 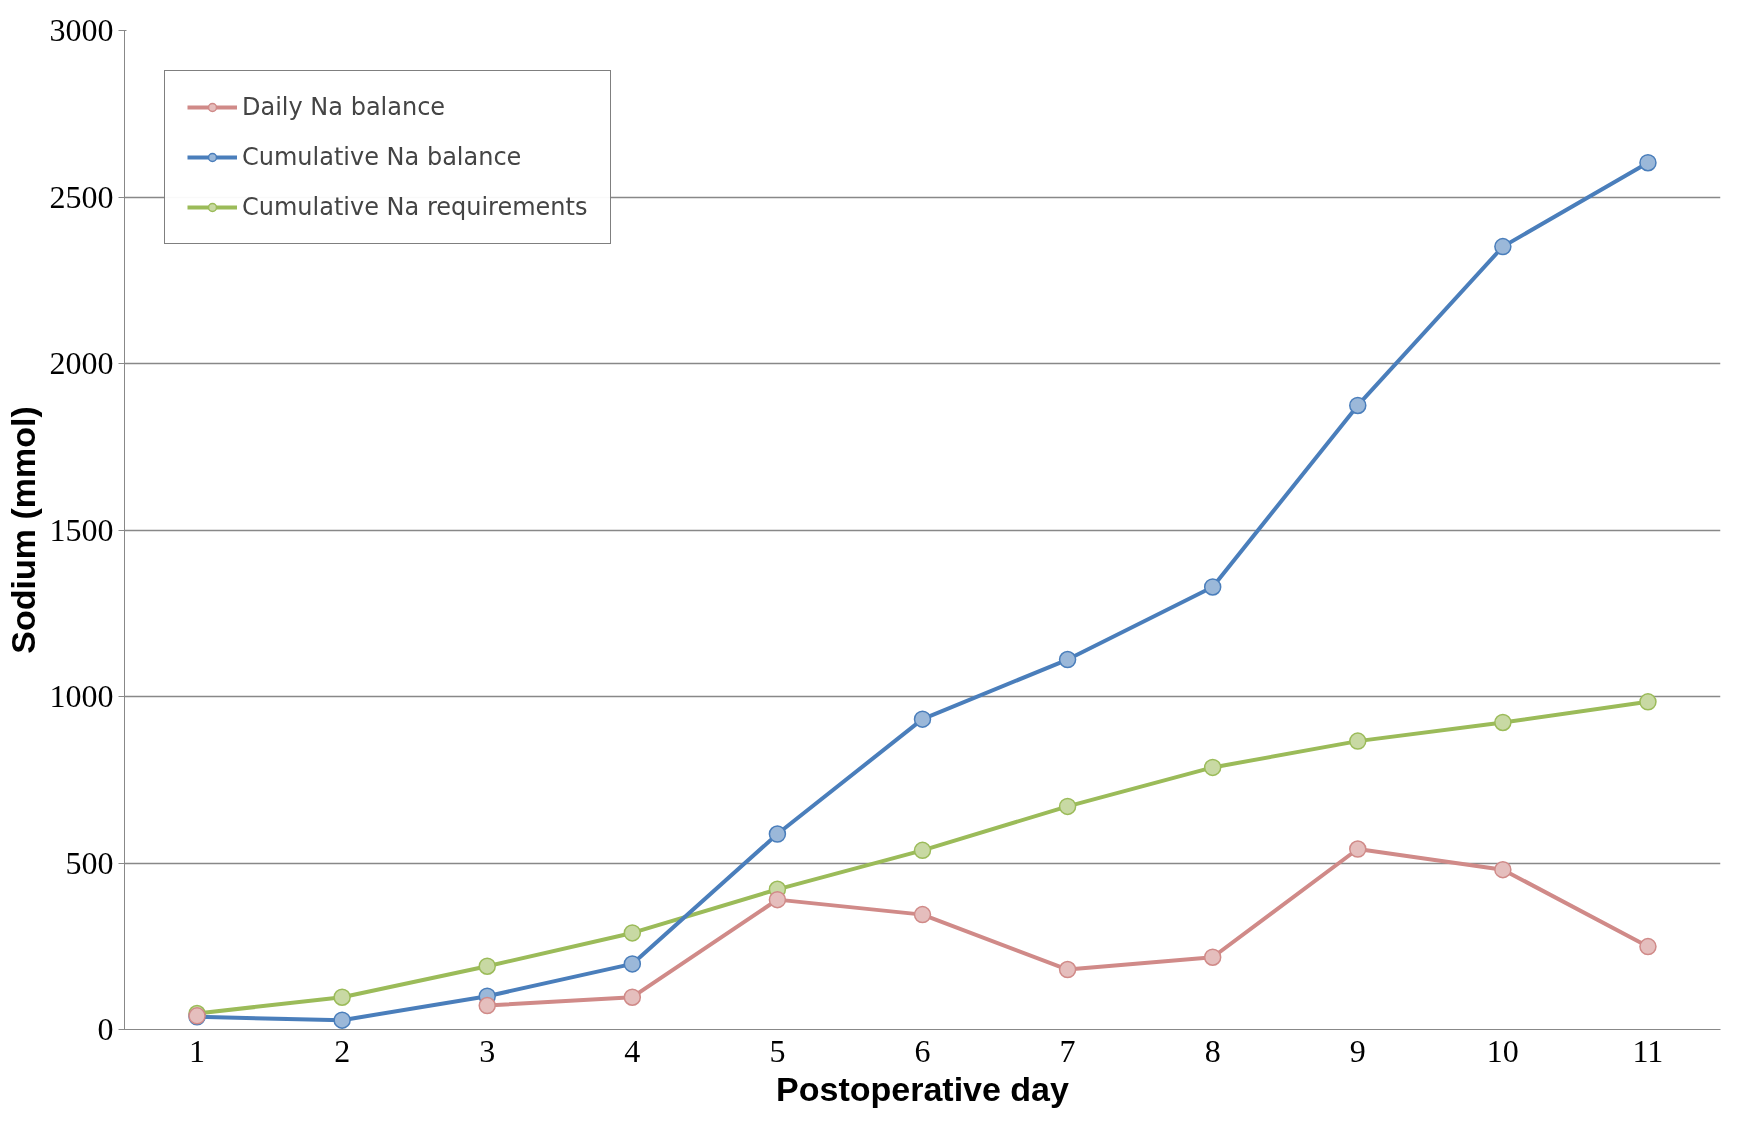 What do you see at coordinates (344, 107) in the screenshot?
I see `legend-label: Daily Na balance` at bounding box center [344, 107].